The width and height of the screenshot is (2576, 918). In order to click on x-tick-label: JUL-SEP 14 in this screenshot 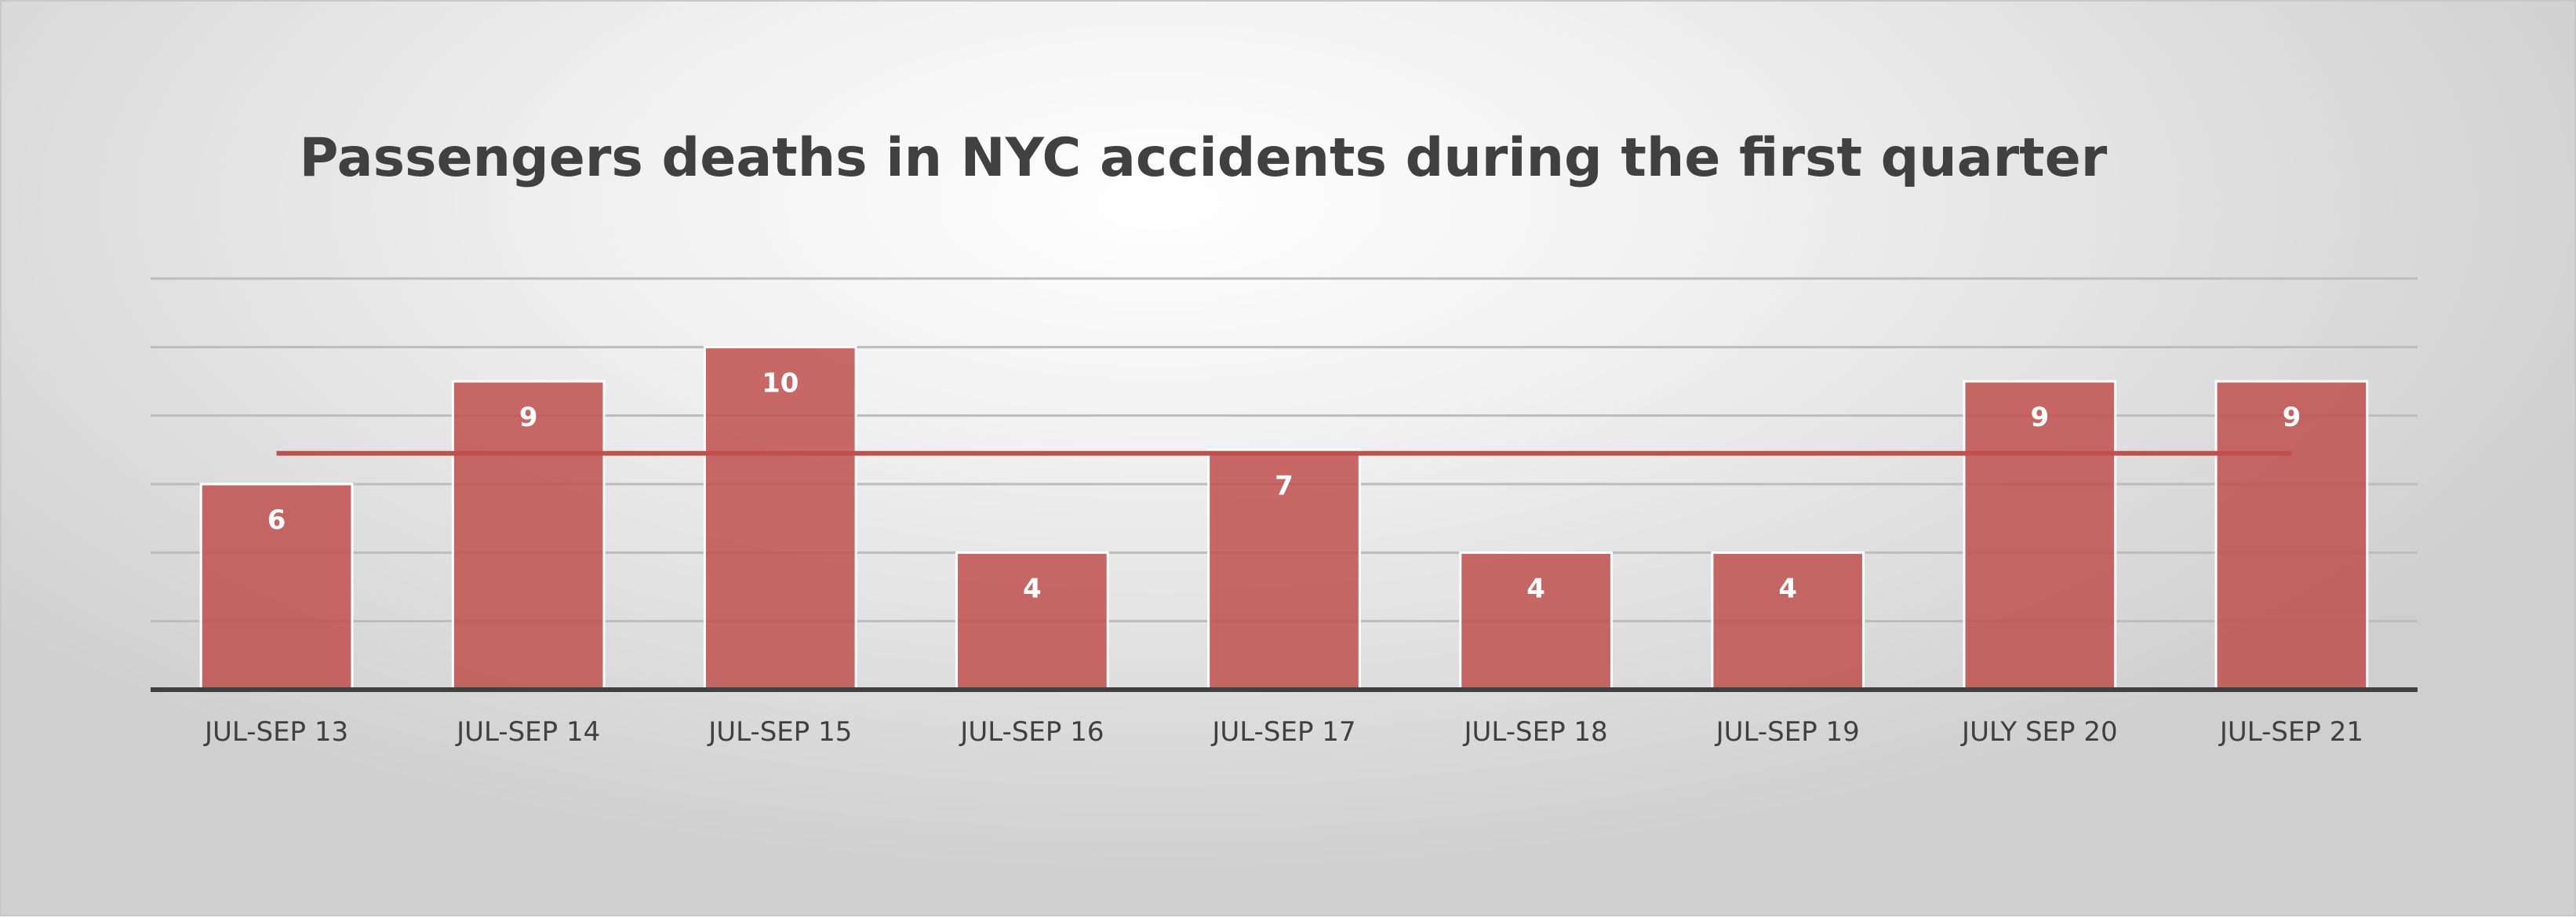, I will do `click(527, 732)`.